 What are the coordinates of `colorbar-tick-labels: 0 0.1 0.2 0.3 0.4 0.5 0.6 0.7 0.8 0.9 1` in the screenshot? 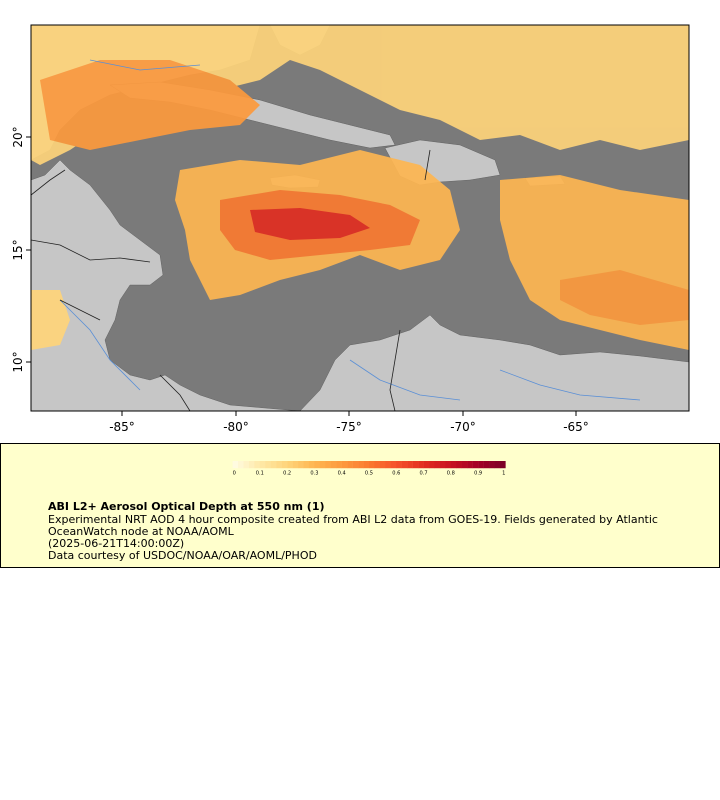 It's located at (369, 474).